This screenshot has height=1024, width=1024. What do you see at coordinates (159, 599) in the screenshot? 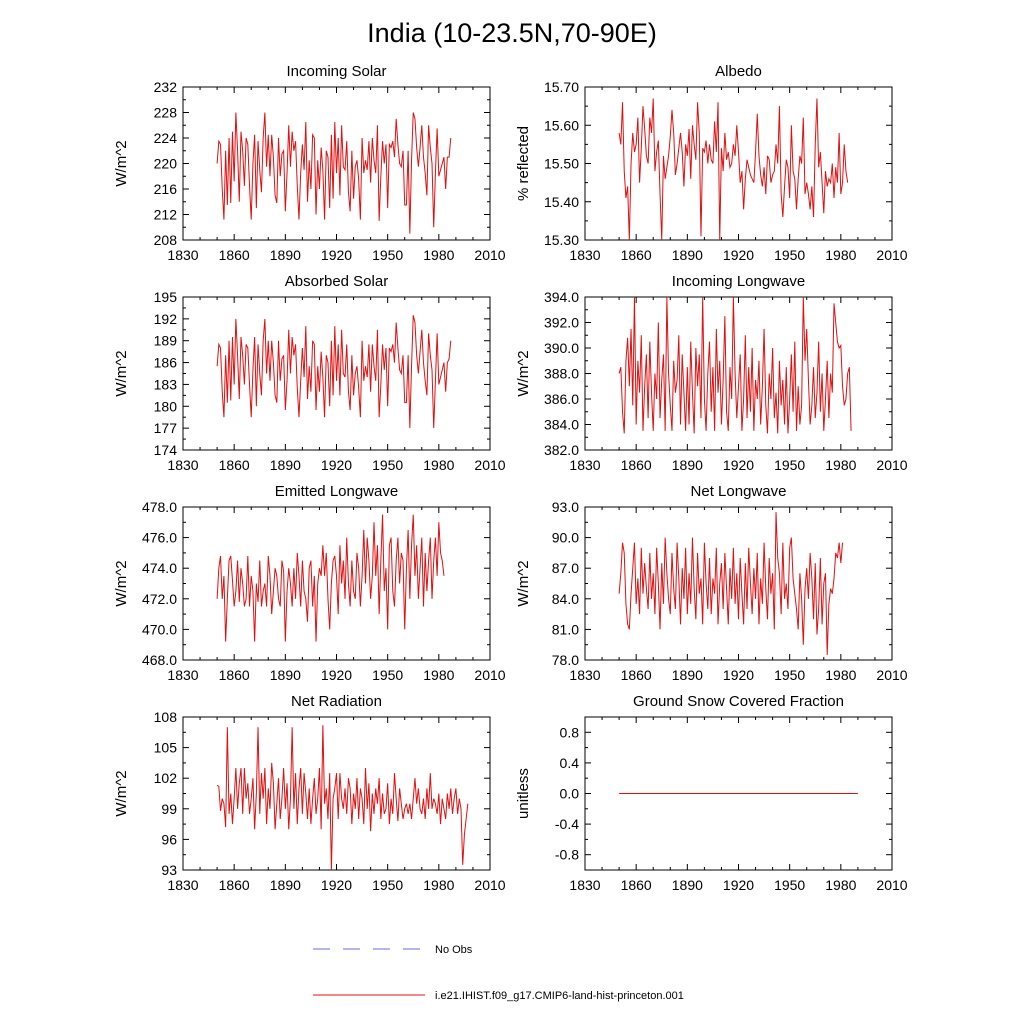
I see `y-tick-label: 472.0` at bounding box center [159, 599].